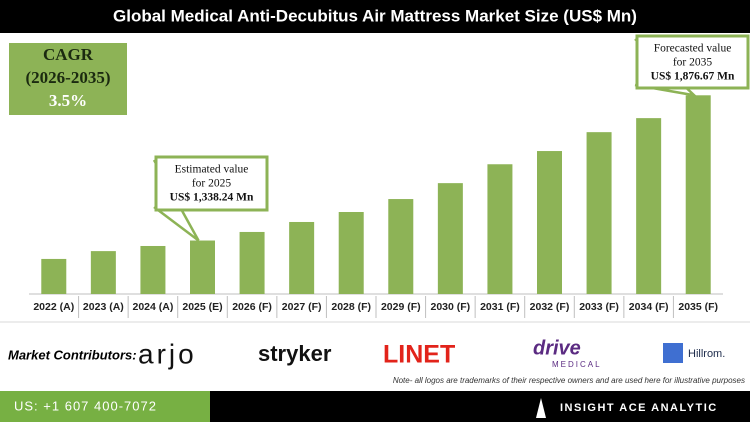 The image size is (750, 427). I want to click on logo-hillrom: Hillrom., so click(706, 354).